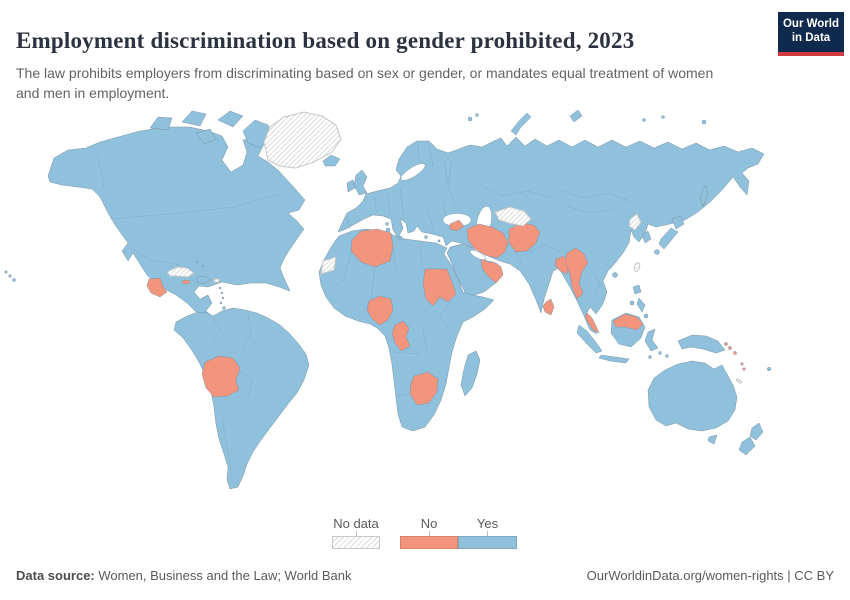 This screenshot has height=600, width=850. I want to click on country-australia, so click(692, 396).